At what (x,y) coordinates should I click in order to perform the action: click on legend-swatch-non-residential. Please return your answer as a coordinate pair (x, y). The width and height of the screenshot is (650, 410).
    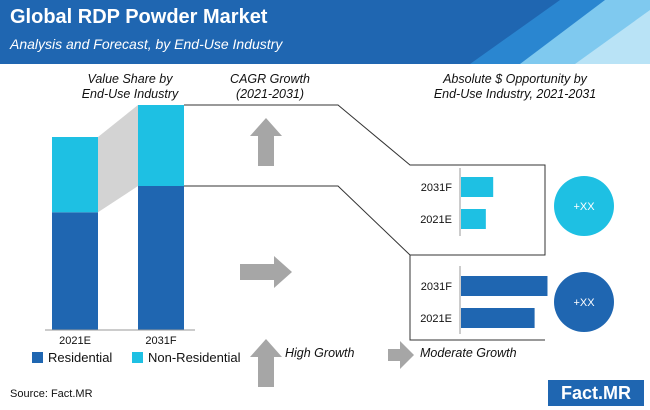
    Looking at the image, I should click on (137, 357).